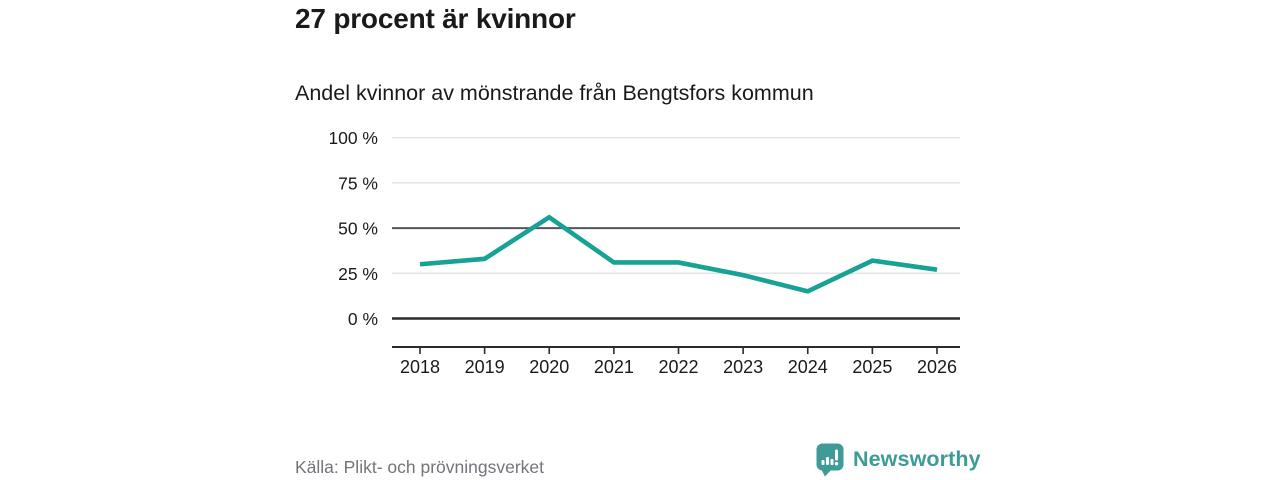 The width and height of the screenshot is (1280, 480). What do you see at coordinates (743, 367) in the screenshot?
I see `x-axis-label-2023: 2023` at bounding box center [743, 367].